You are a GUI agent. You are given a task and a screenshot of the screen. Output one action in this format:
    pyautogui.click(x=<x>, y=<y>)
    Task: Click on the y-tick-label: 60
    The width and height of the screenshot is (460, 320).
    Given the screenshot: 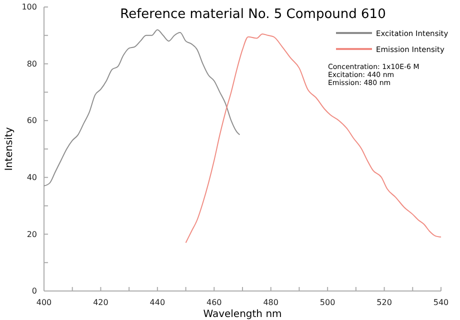 What is the action you would take?
    pyautogui.click(x=31, y=121)
    